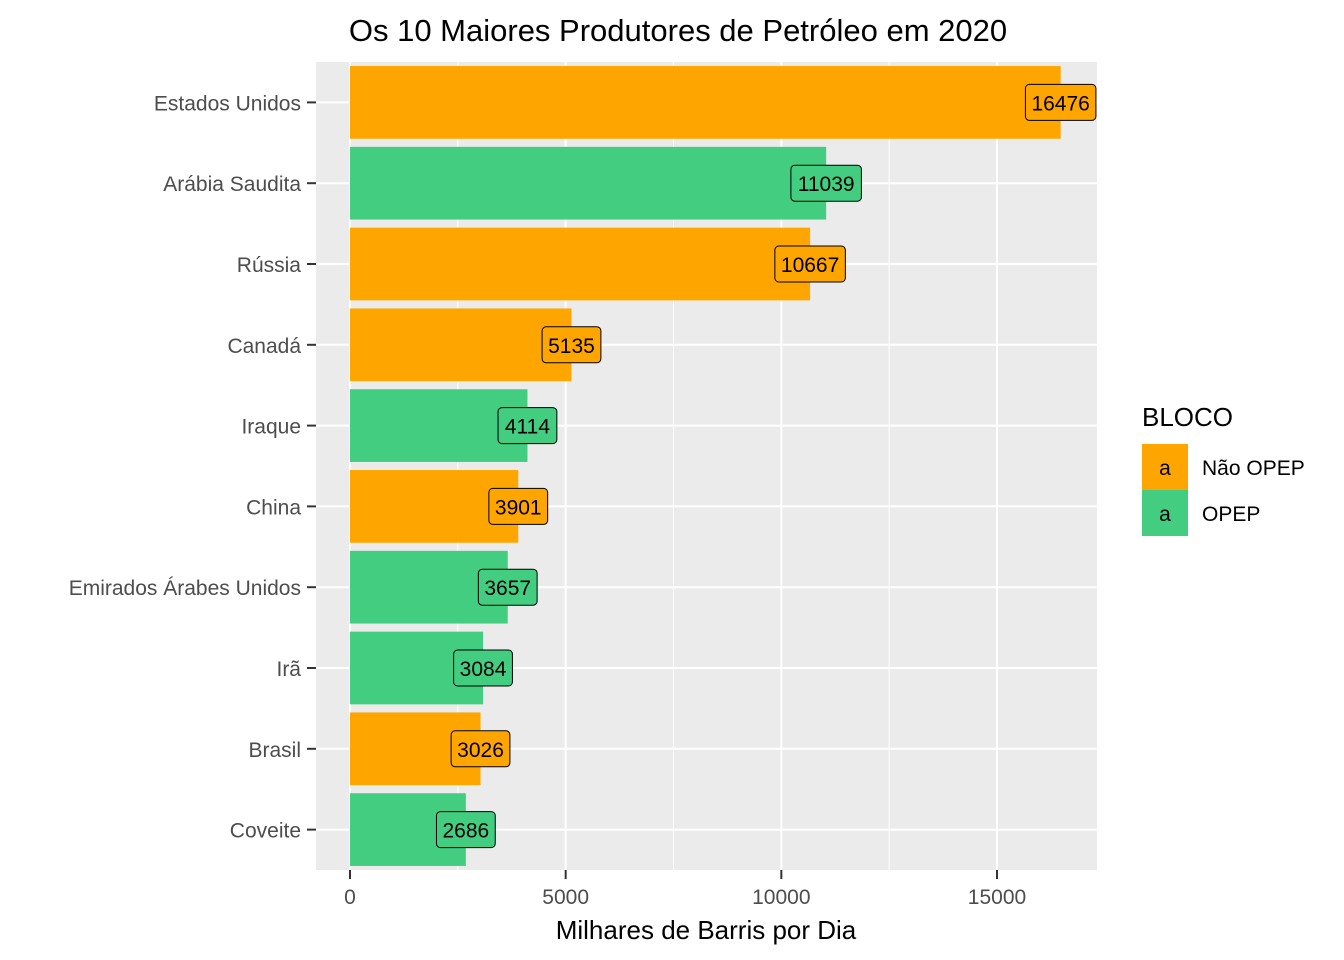 Image resolution: width=1344 pixels, height=960 pixels. I want to click on y-tick-label: Brasil, so click(274, 750).